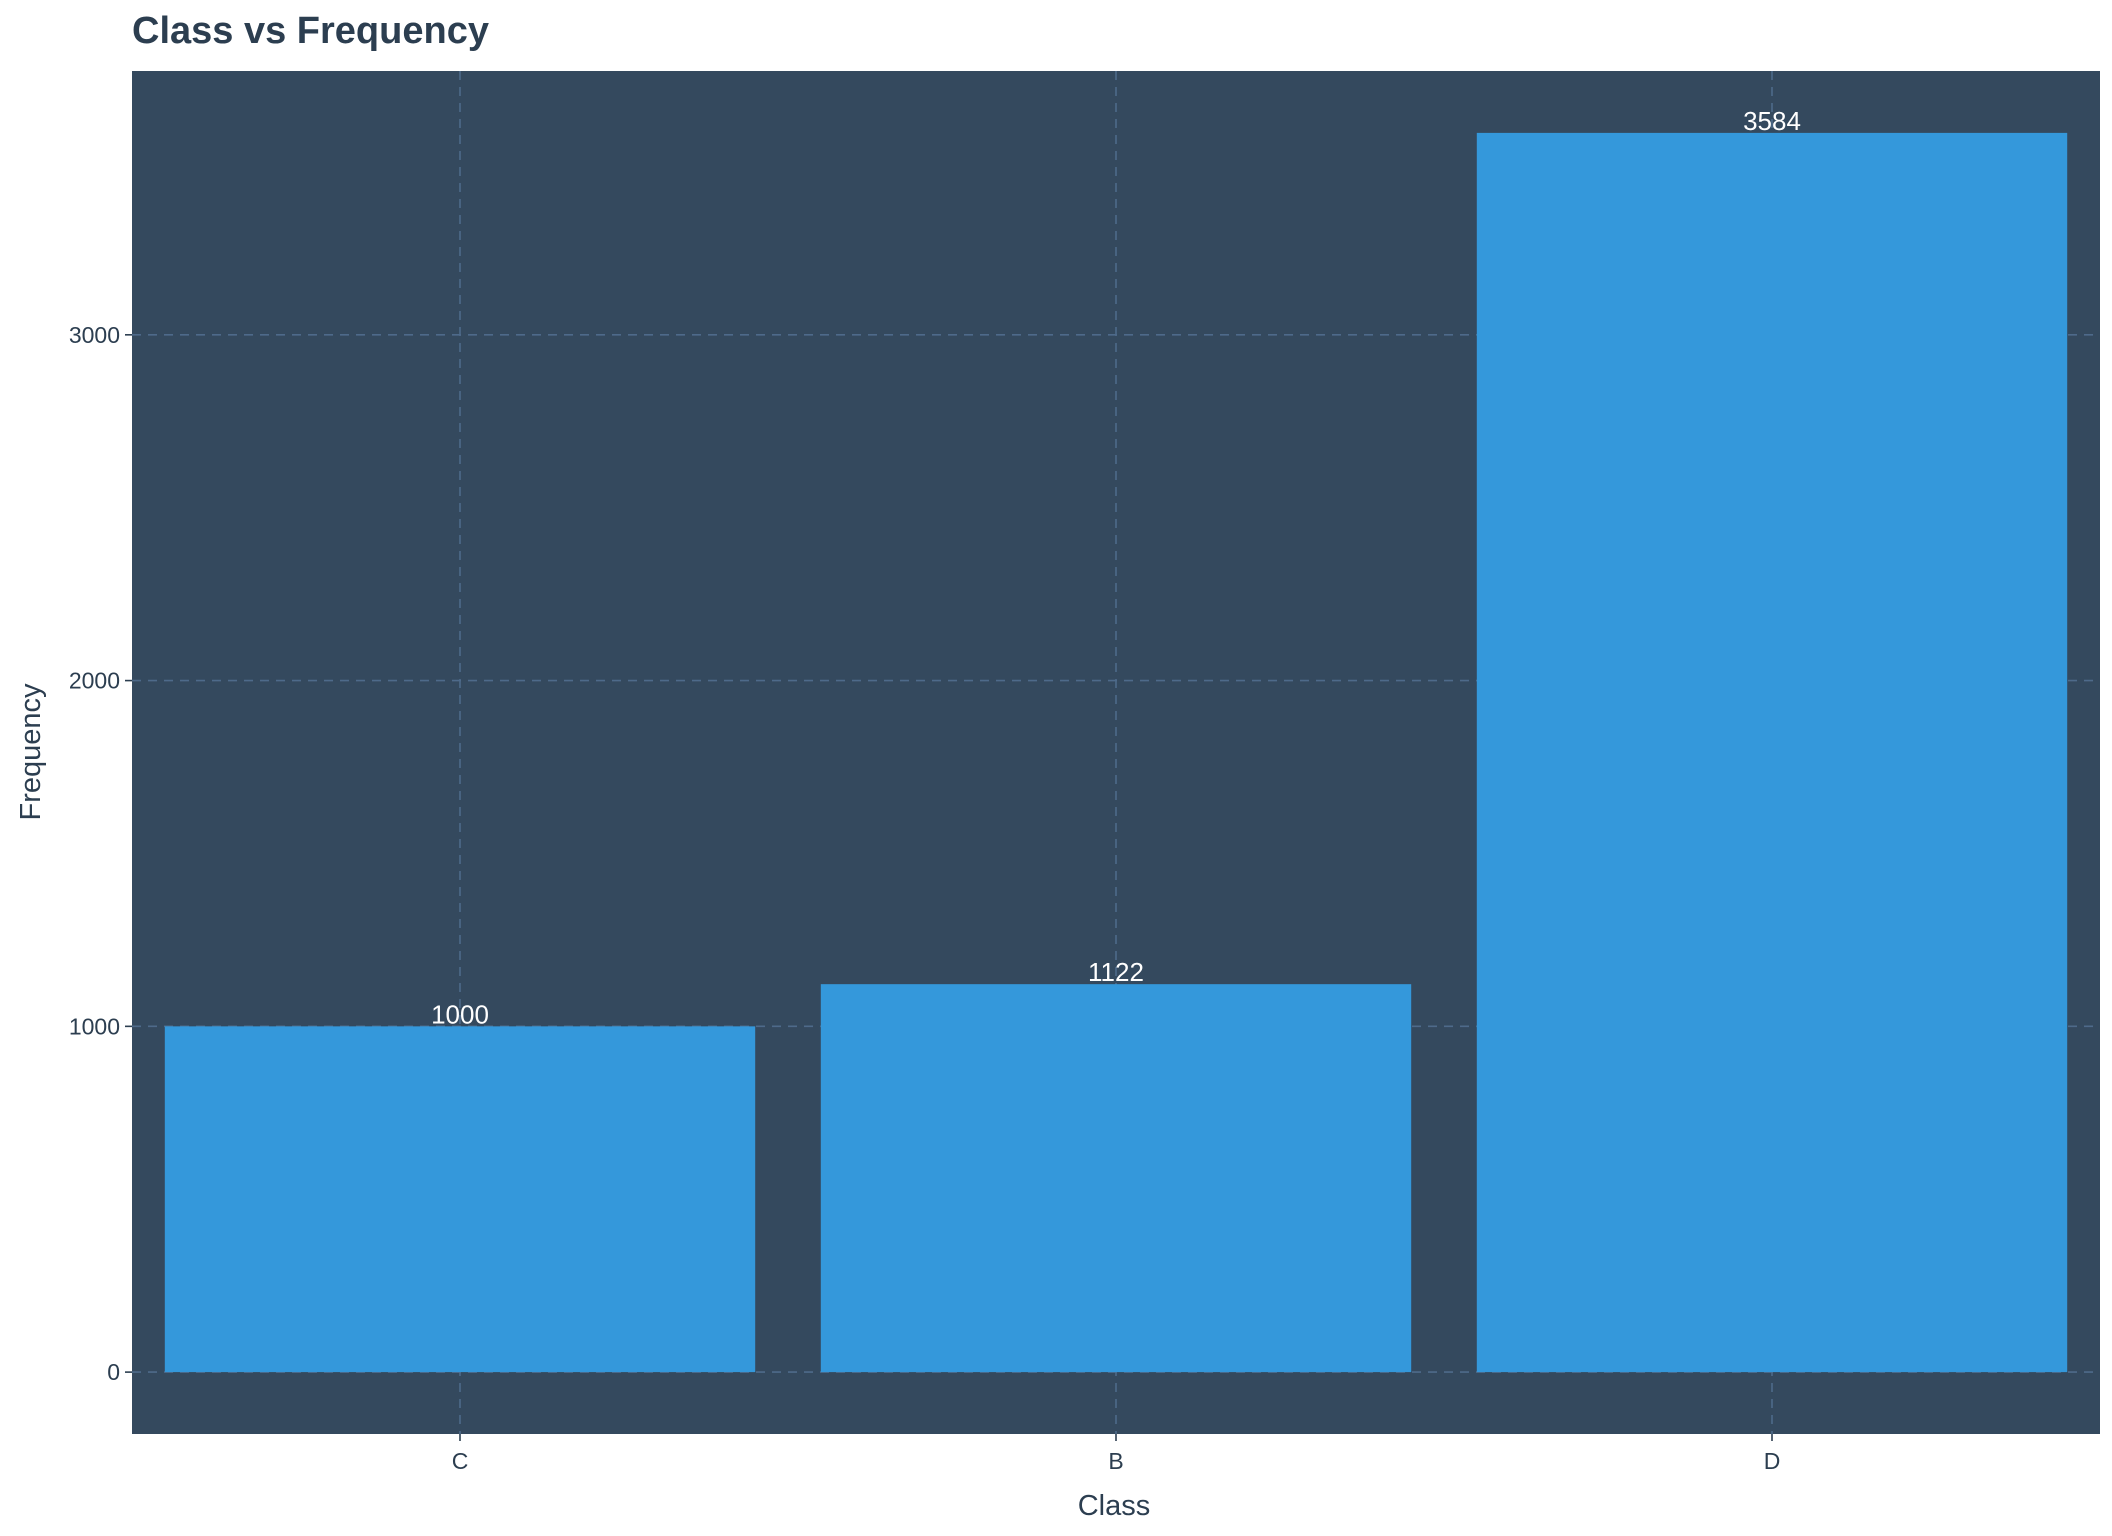 The width and height of the screenshot is (2112, 1536). Describe the element at coordinates (460, 1014) in the screenshot. I see `bar-value-label: 1000` at that location.